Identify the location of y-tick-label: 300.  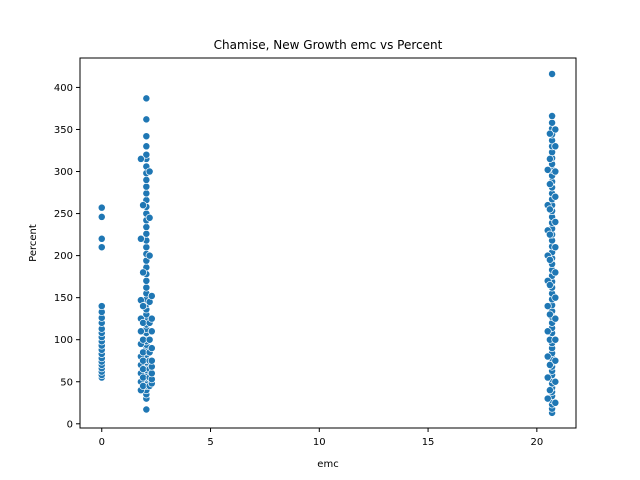
(63, 172).